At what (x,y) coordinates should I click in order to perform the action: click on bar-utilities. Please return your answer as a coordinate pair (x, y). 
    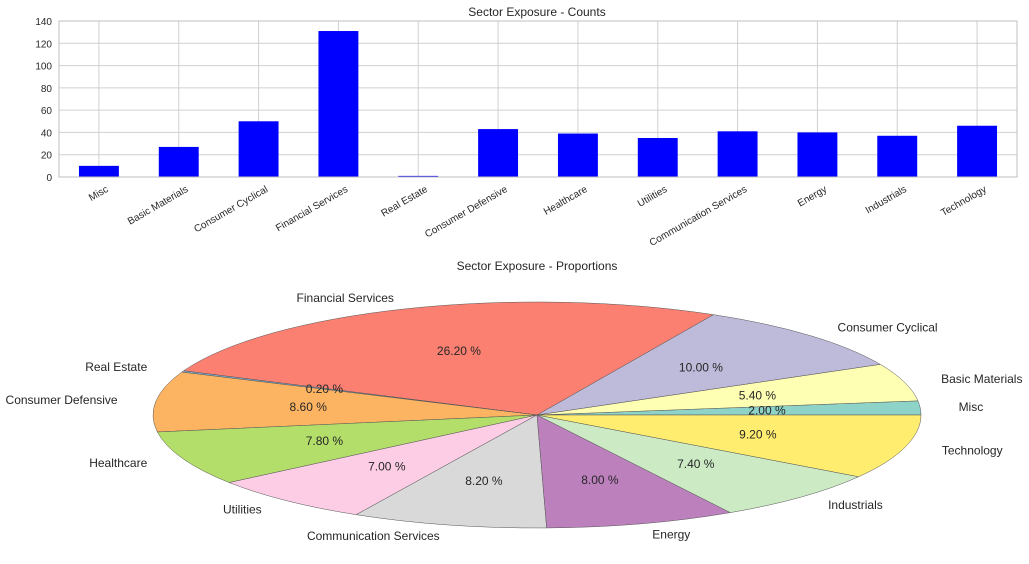
    Looking at the image, I should click on (657, 157).